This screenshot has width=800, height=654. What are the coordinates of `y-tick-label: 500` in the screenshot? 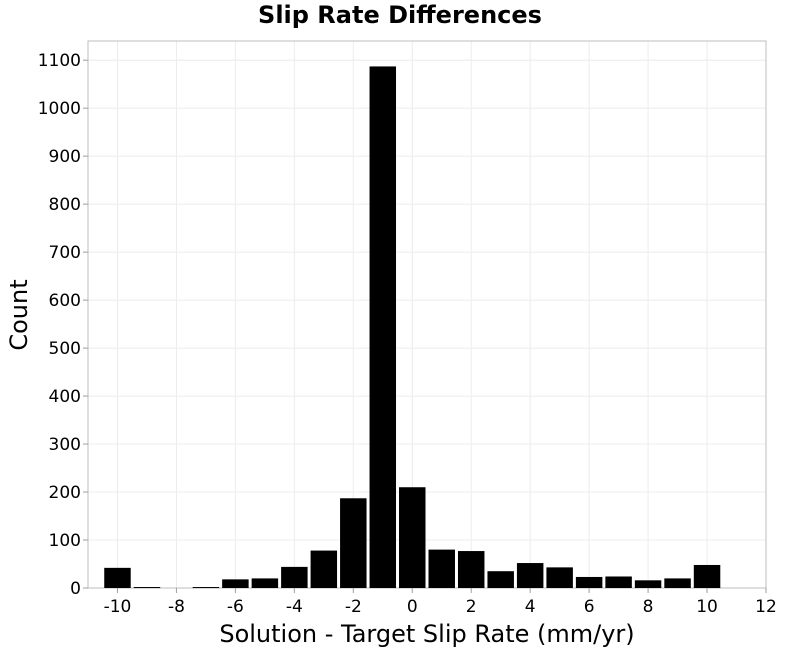 It's located at (65, 349).